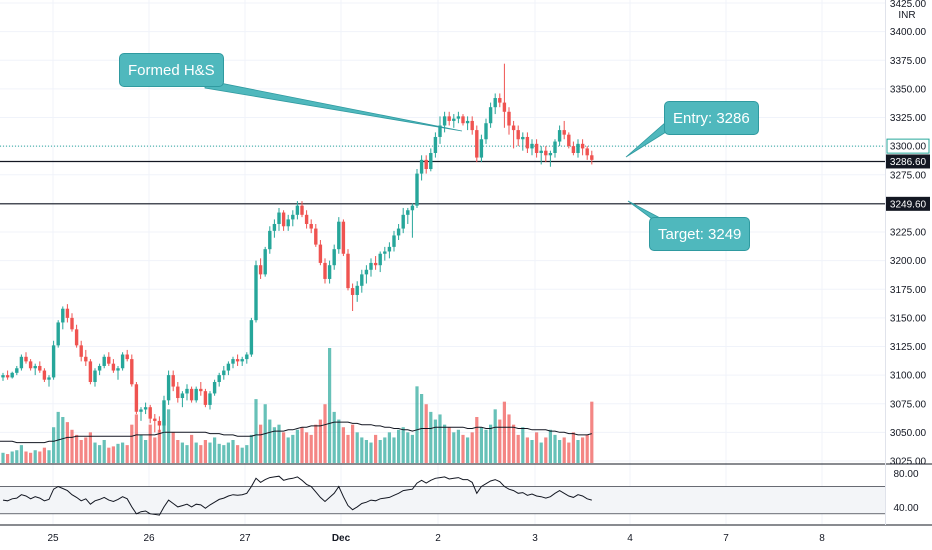  I want to click on price-tick-label: 3375.00, so click(908, 61).